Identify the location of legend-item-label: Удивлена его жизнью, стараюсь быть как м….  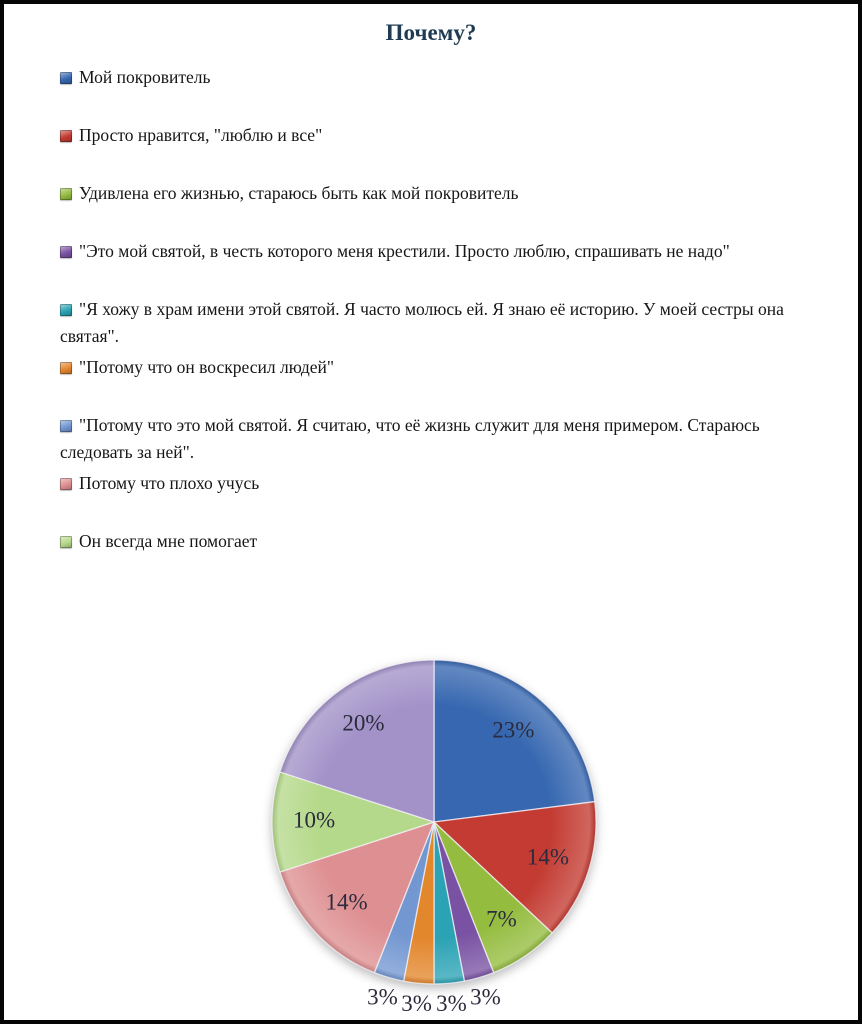
(299, 193).